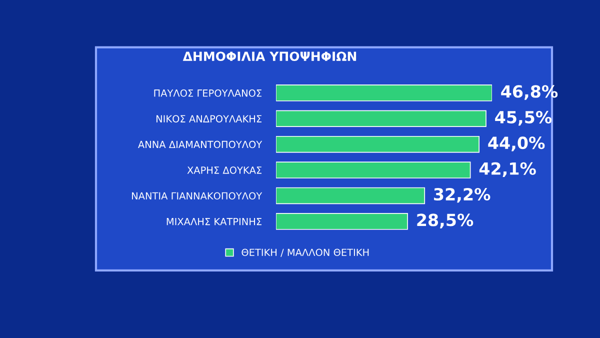  Describe the element at coordinates (208, 93) in the screenshot. I see `y-tick-label: ΠΑΥΛΟΣ ΓΕΡΟΥΛΑΝΟΣ` at that location.